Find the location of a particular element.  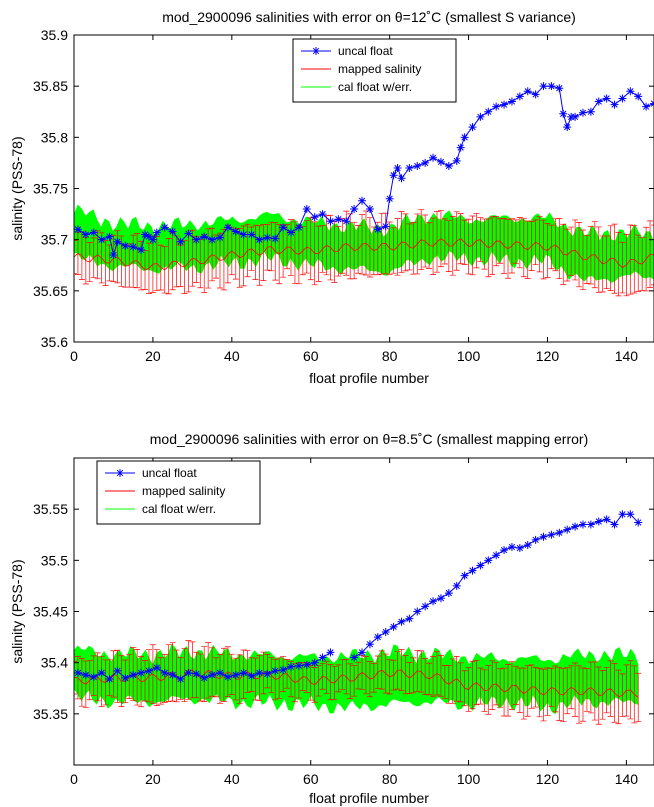

y-tick-label: 35.55 is located at coordinates (50, 509).